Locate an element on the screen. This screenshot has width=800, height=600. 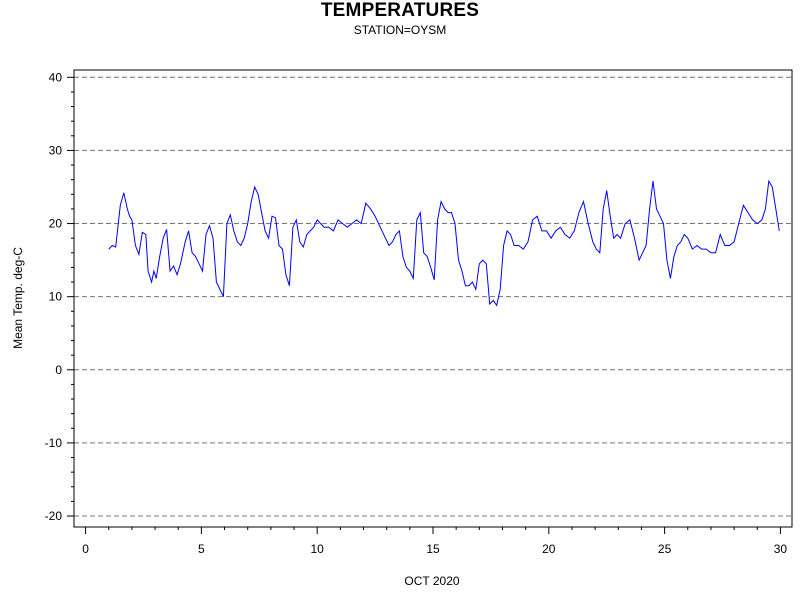
x-tick-label: 20 is located at coordinates (549, 549).